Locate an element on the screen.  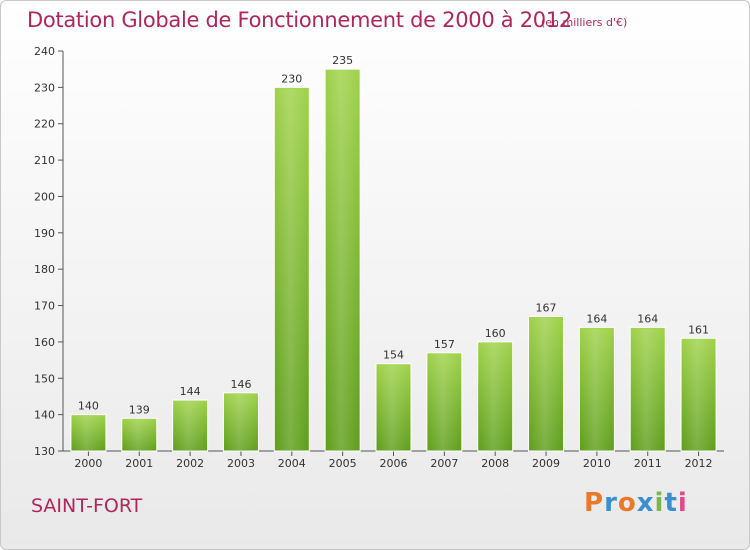
y-tick-label: 210 is located at coordinates (44, 160).